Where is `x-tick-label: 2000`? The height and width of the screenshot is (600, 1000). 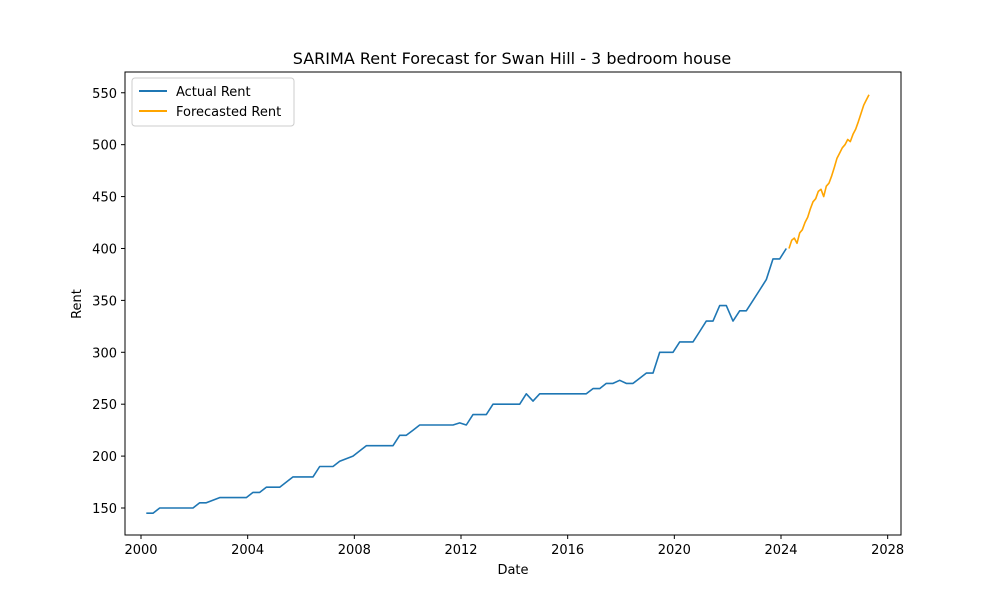
x-tick-label: 2000 is located at coordinates (140, 550).